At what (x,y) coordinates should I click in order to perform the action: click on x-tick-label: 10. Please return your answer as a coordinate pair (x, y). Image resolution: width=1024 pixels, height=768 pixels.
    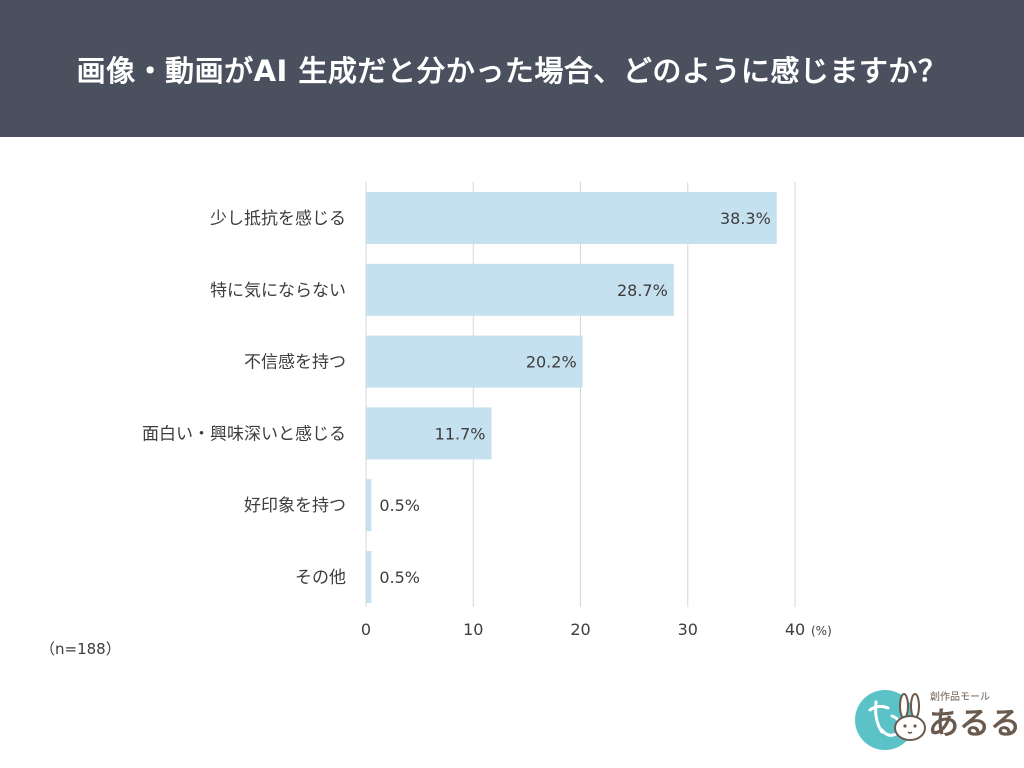
    Looking at the image, I should click on (473, 628).